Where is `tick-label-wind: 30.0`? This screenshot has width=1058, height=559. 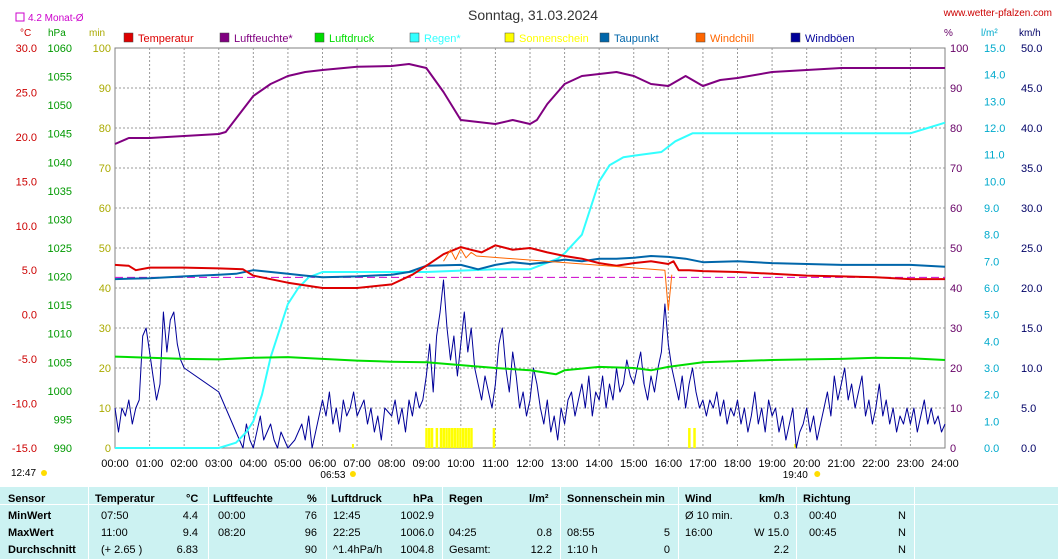
tick-label-wind: 30.0 is located at coordinates (1031, 209).